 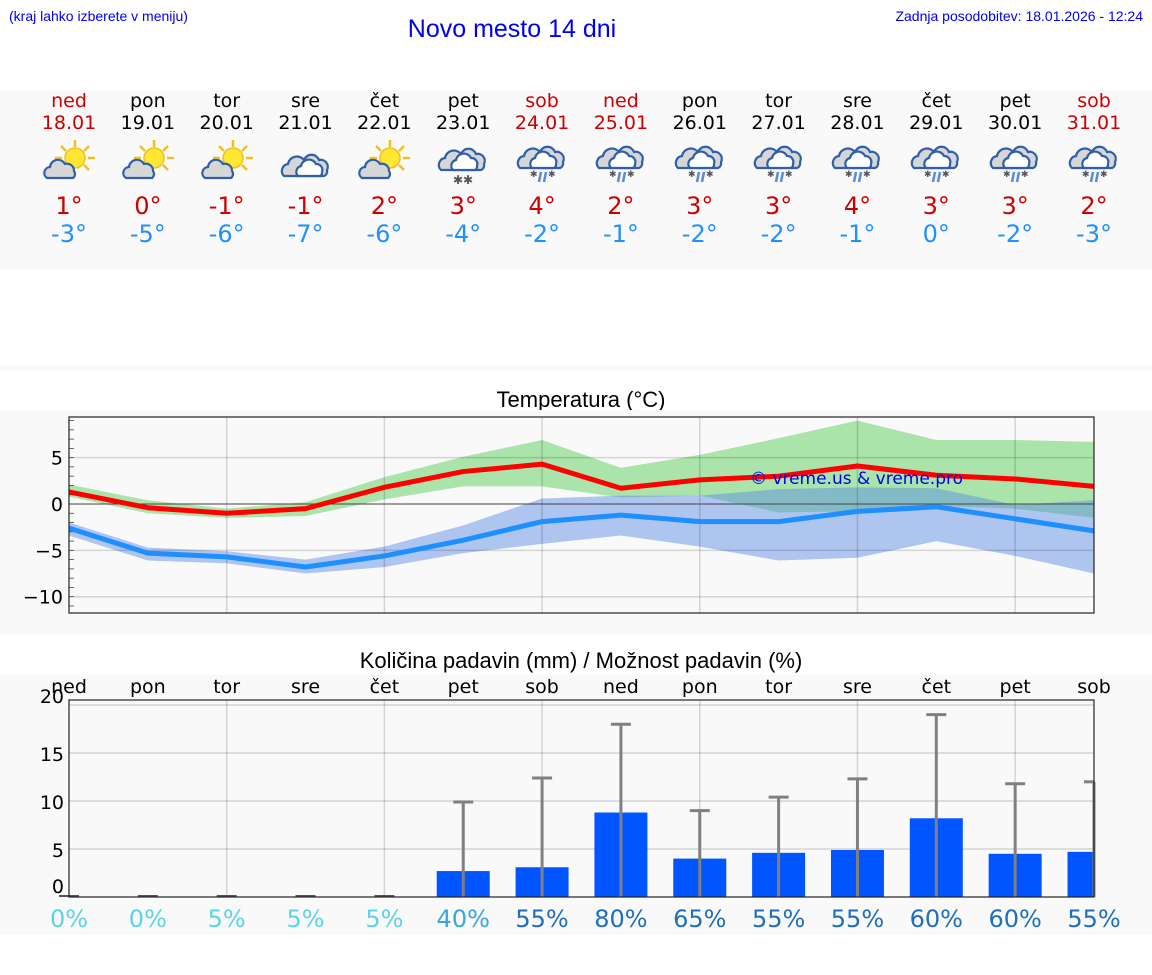 What do you see at coordinates (1015, 123) in the screenshot?
I see `day-date: 30.01` at bounding box center [1015, 123].